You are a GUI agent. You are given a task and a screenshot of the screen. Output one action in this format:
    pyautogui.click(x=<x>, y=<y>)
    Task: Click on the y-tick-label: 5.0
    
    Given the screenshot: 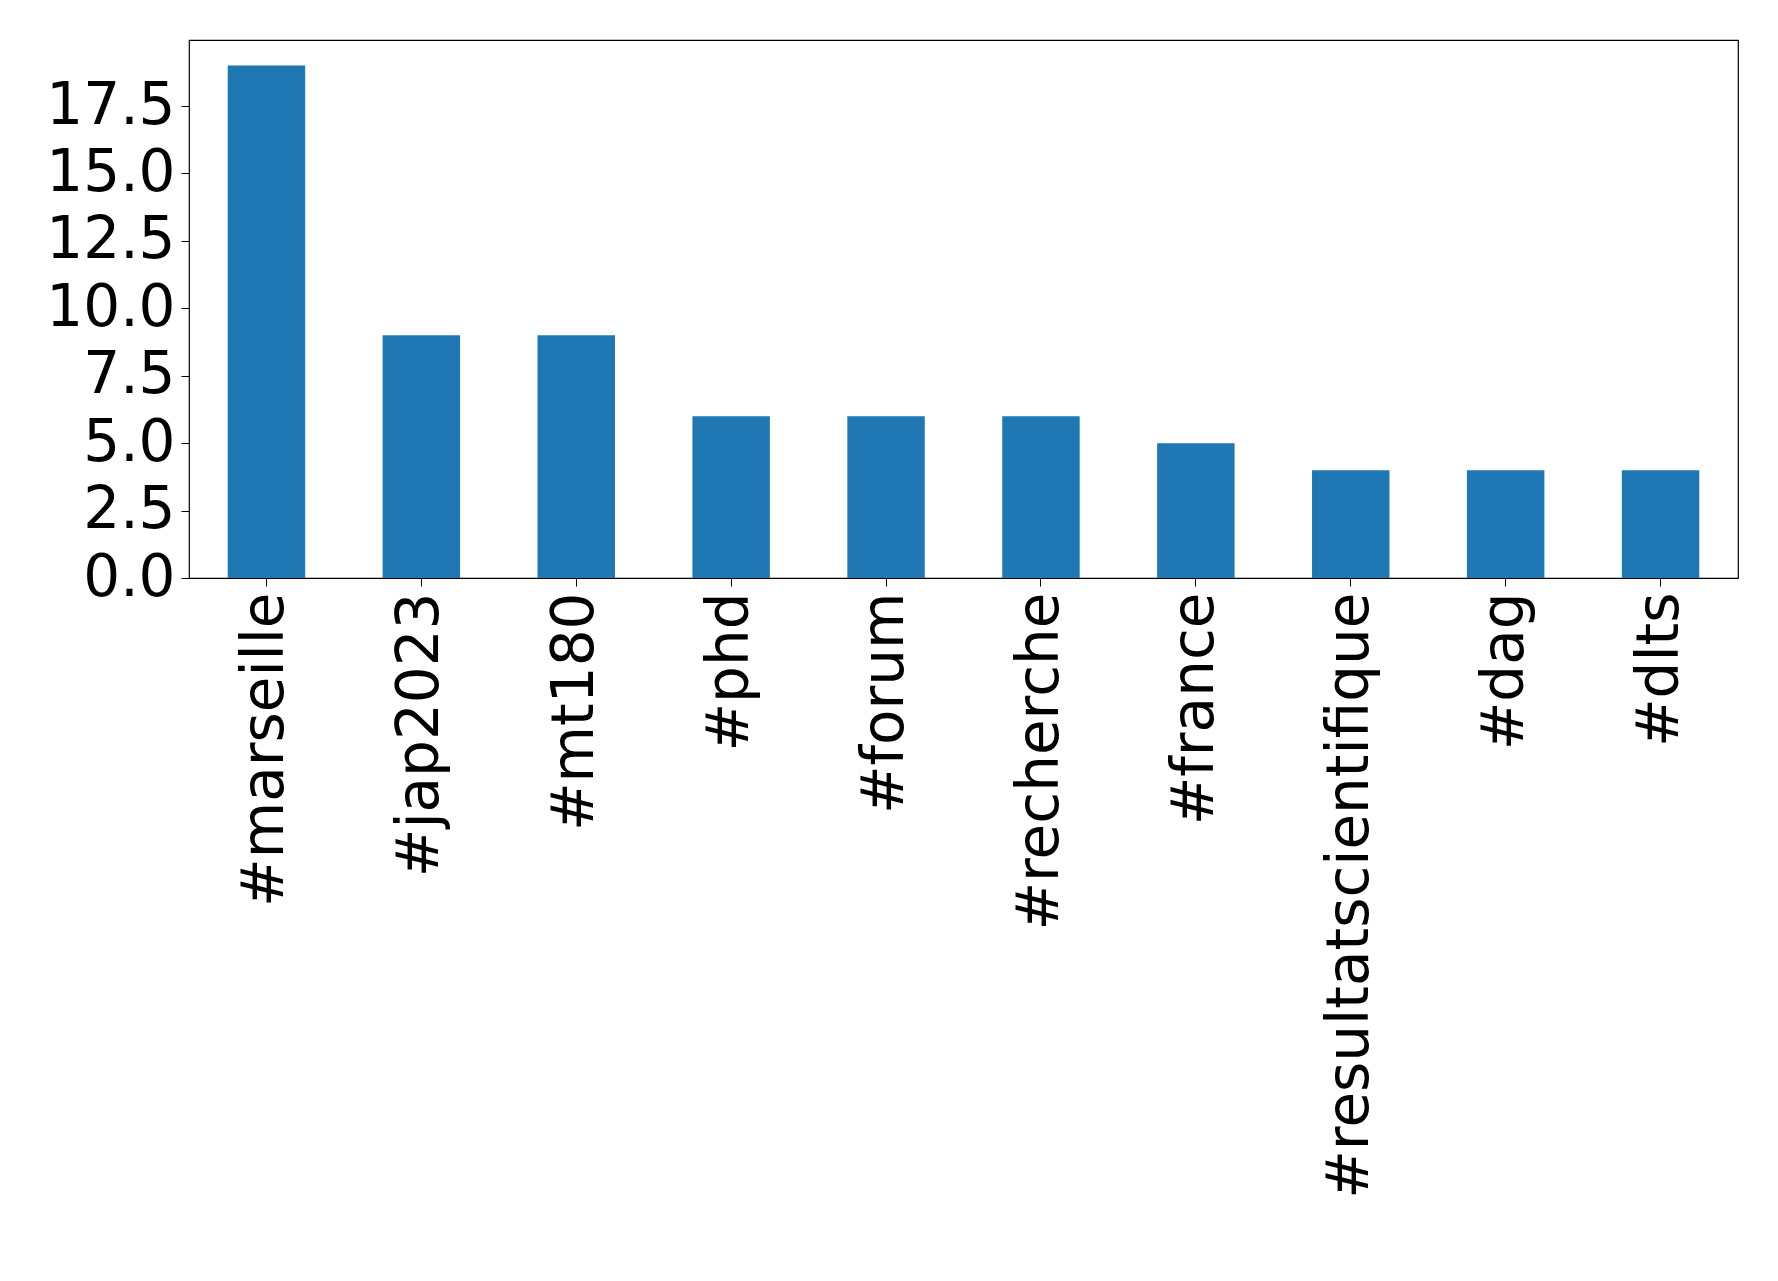 What is the action you would take?
    pyautogui.click(x=129, y=440)
    